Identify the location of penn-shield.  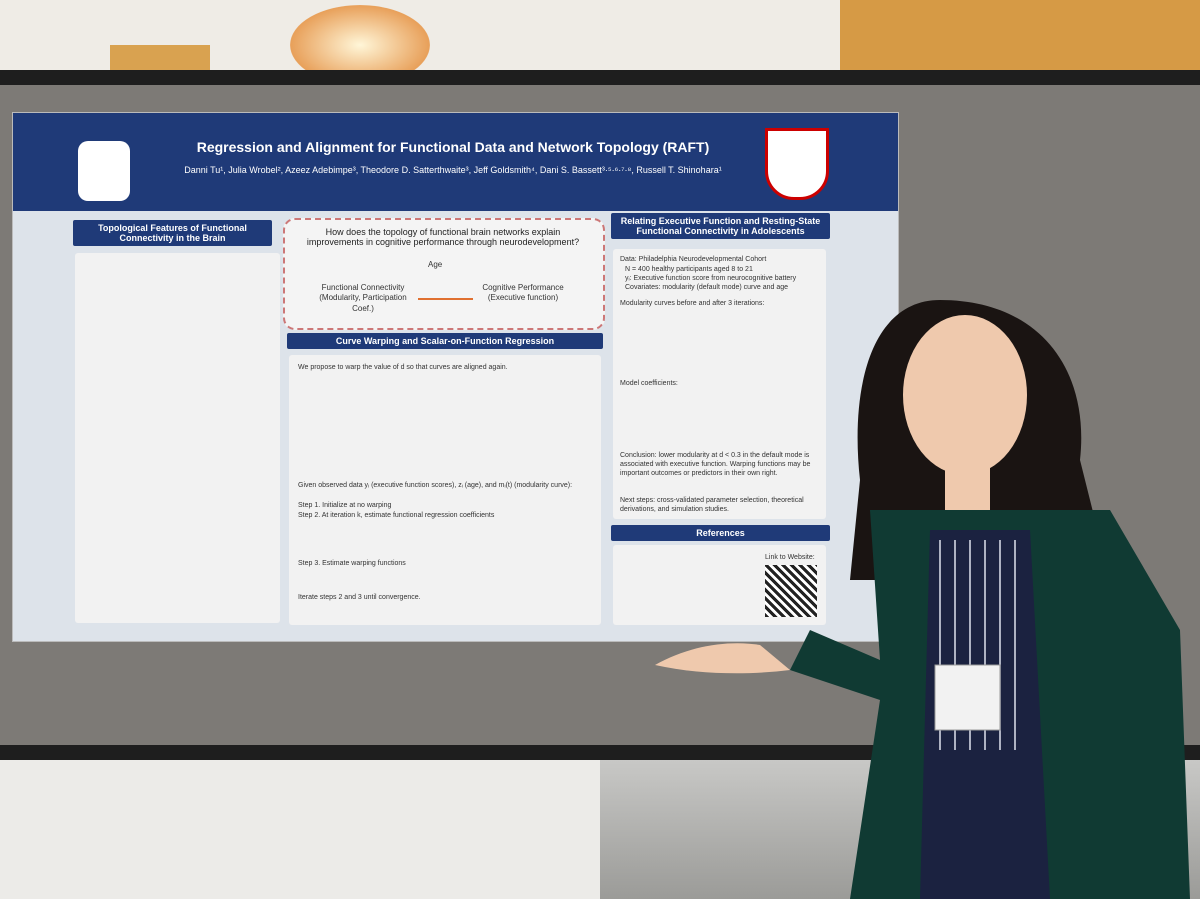
(797, 164).